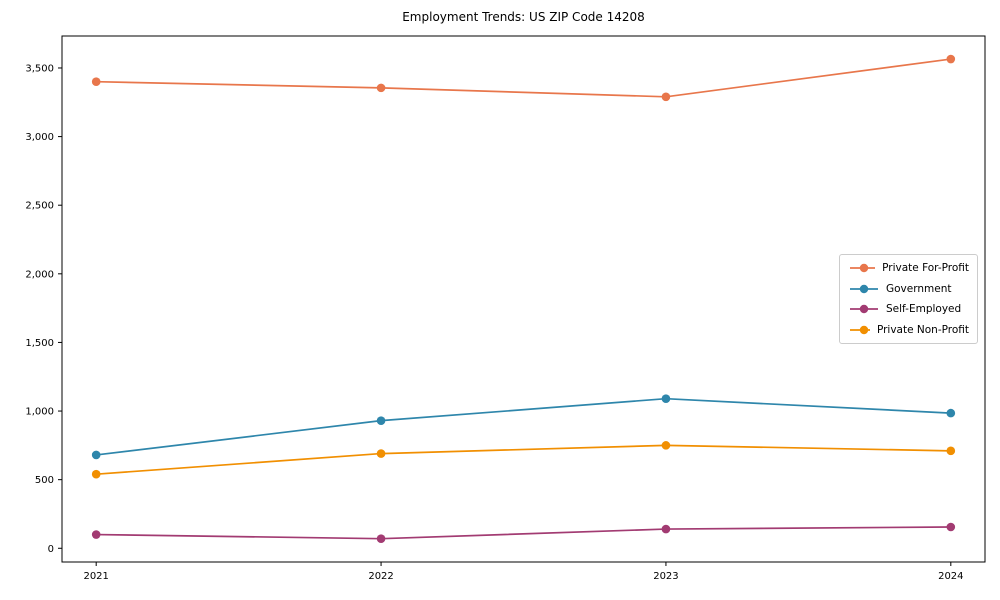 The height and width of the screenshot is (600, 1000). I want to click on series-line-government, so click(523, 426).